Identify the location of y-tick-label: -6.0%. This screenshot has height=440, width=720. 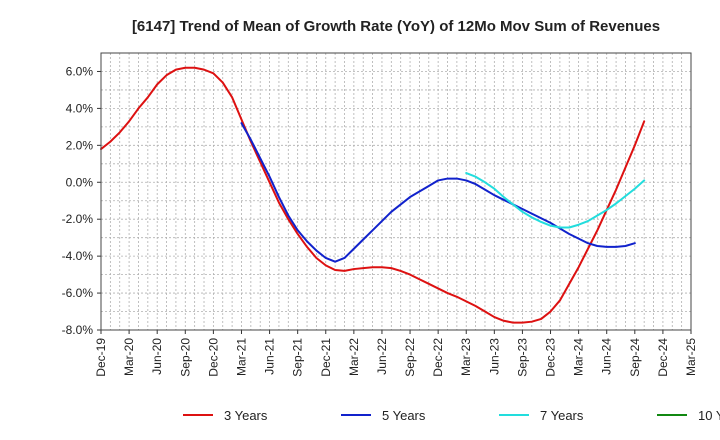
(78, 293).